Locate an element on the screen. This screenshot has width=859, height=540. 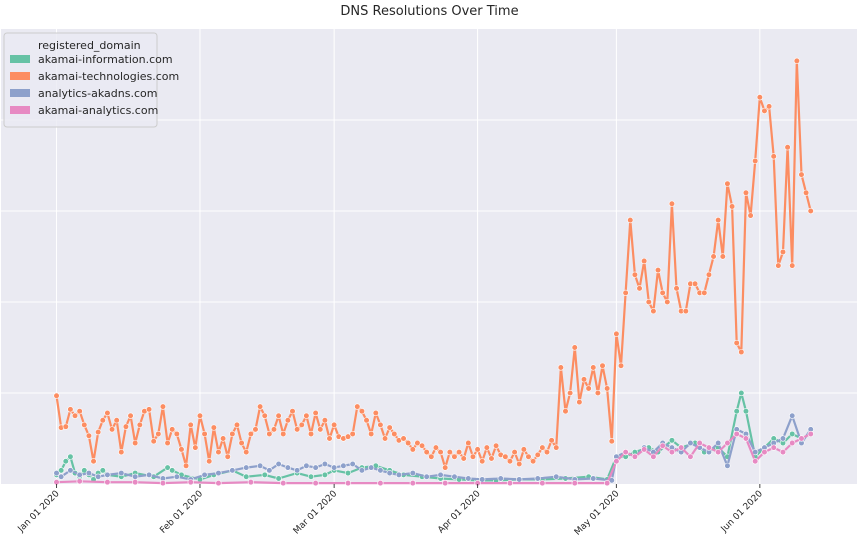
legend-title: registered_domain is located at coordinates (89, 45).